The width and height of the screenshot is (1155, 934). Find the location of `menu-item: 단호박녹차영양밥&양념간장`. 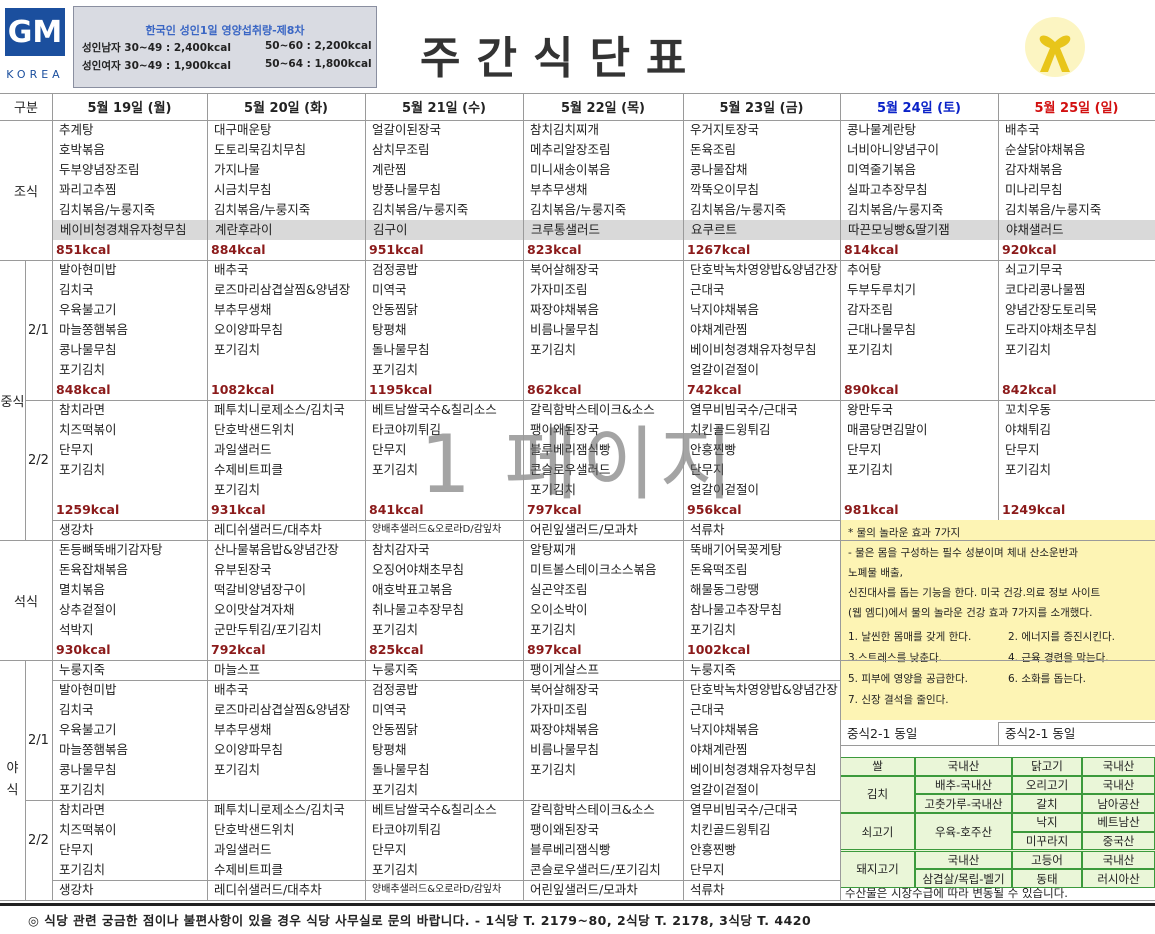

menu-item: 단호박녹차영양밥&양념간장 is located at coordinates (764, 269).